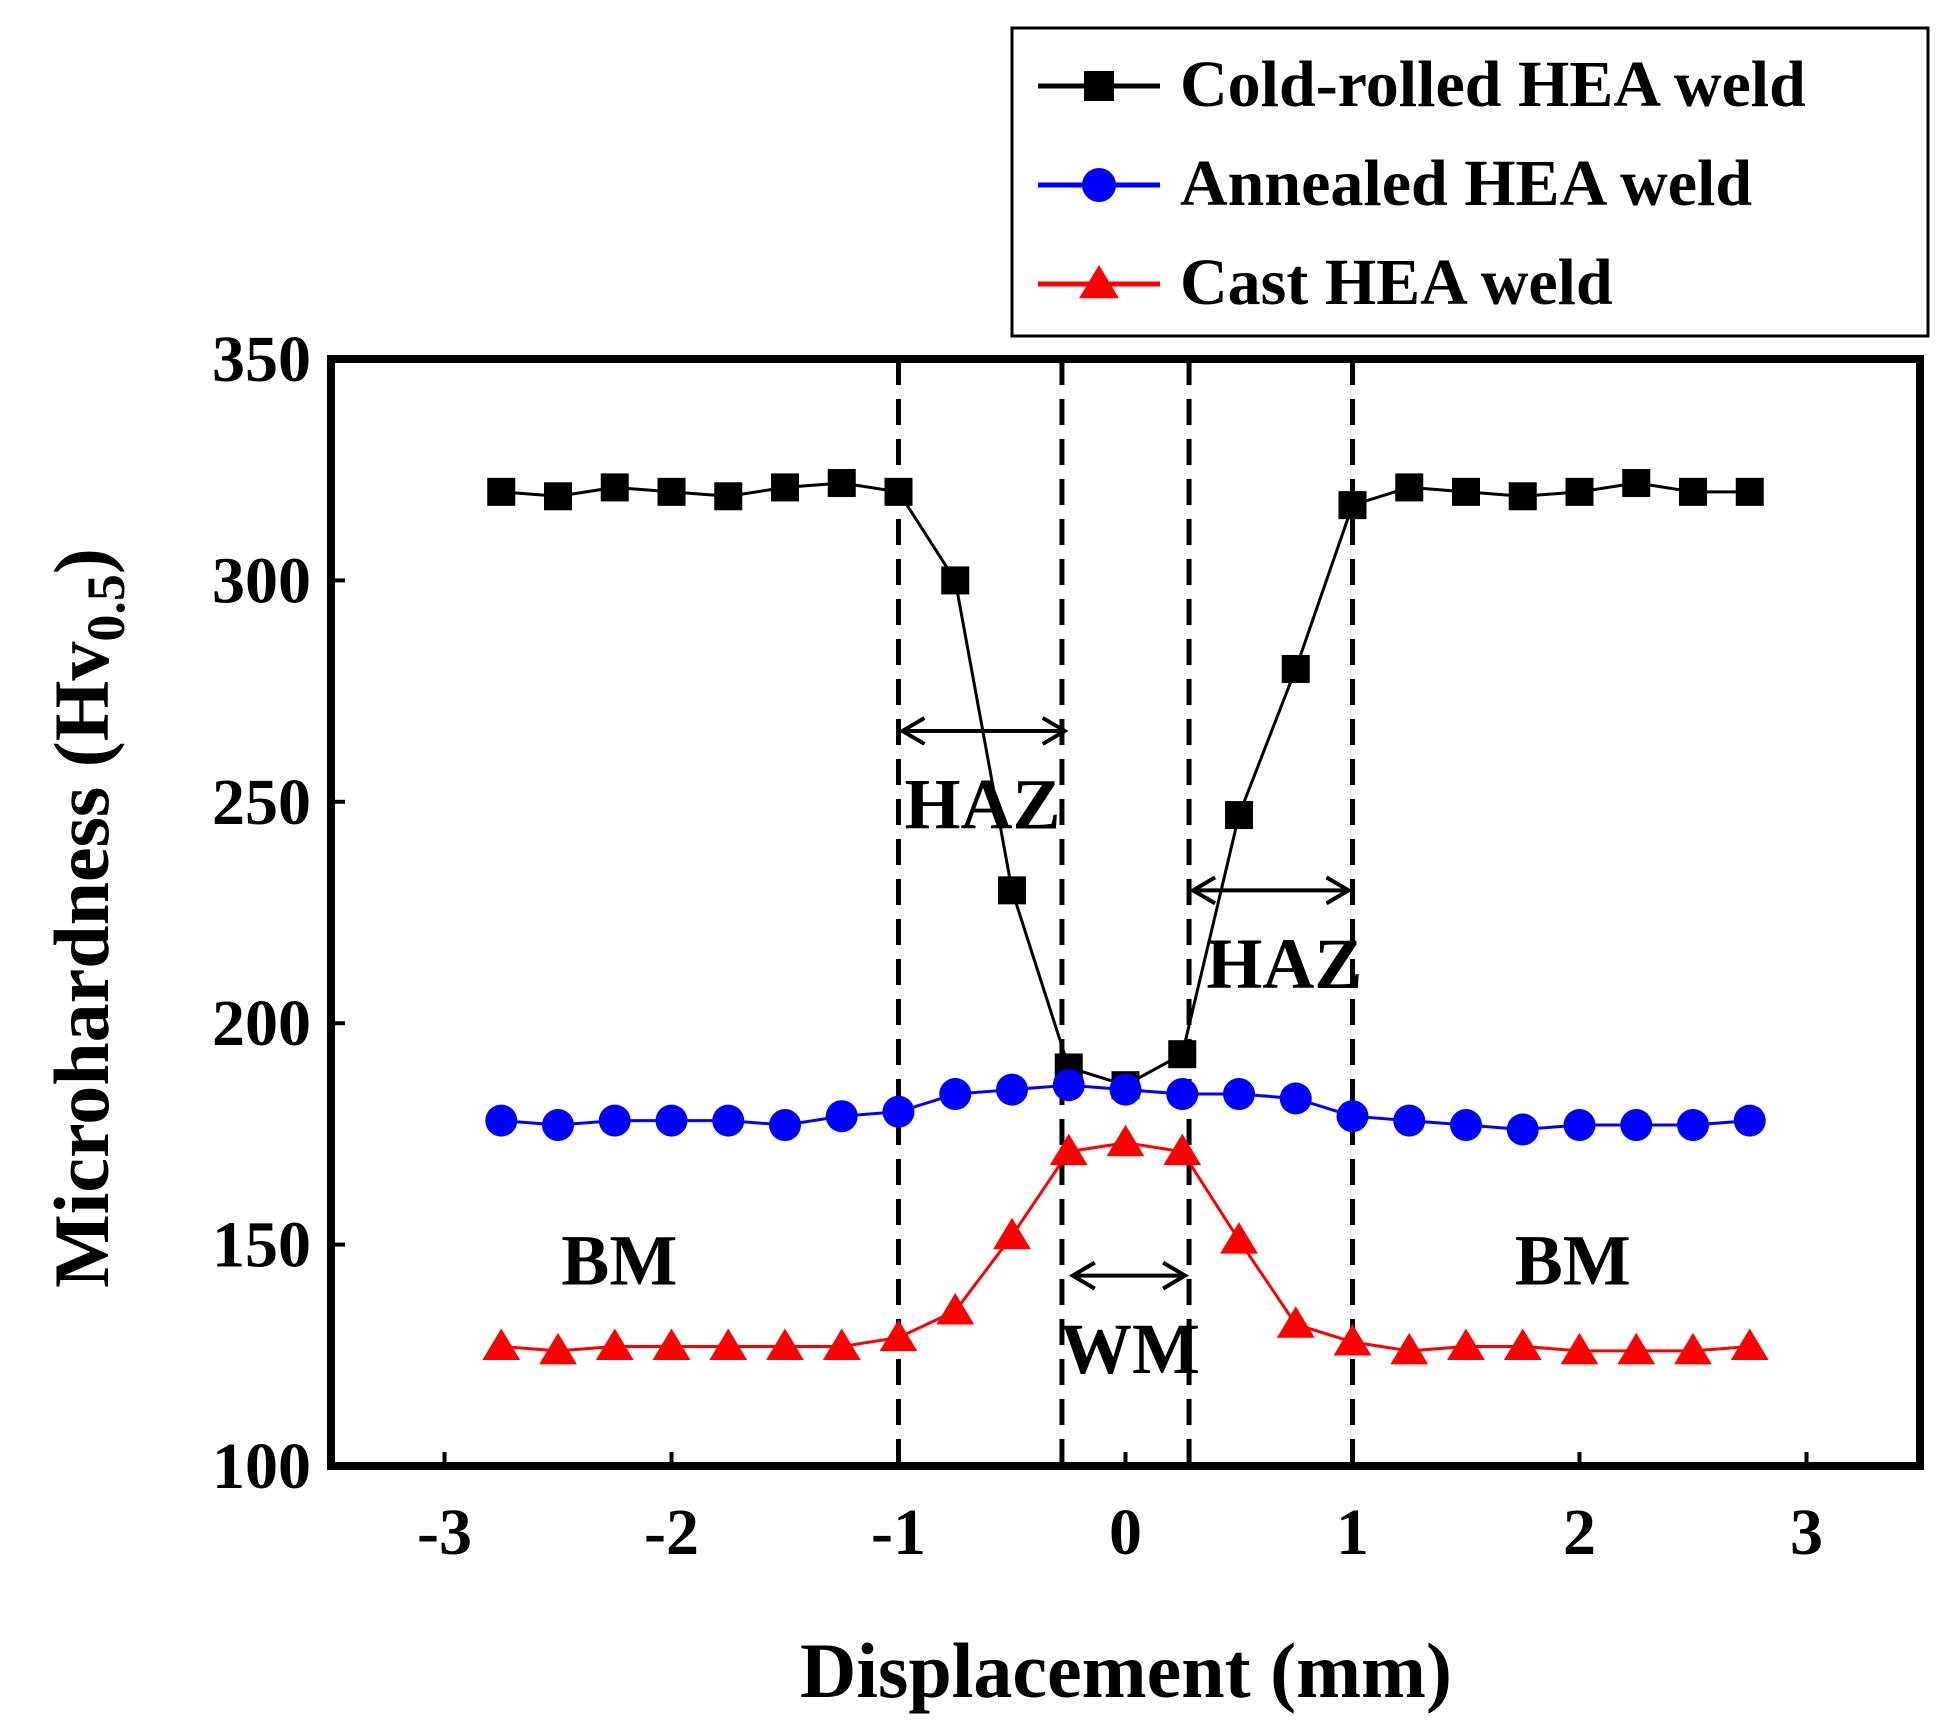 Image resolution: width=1956 pixels, height=1731 pixels. Describe the element at coordinates (261, 1466) in the screenshot. I see `y-tick-label: 100` at that location.